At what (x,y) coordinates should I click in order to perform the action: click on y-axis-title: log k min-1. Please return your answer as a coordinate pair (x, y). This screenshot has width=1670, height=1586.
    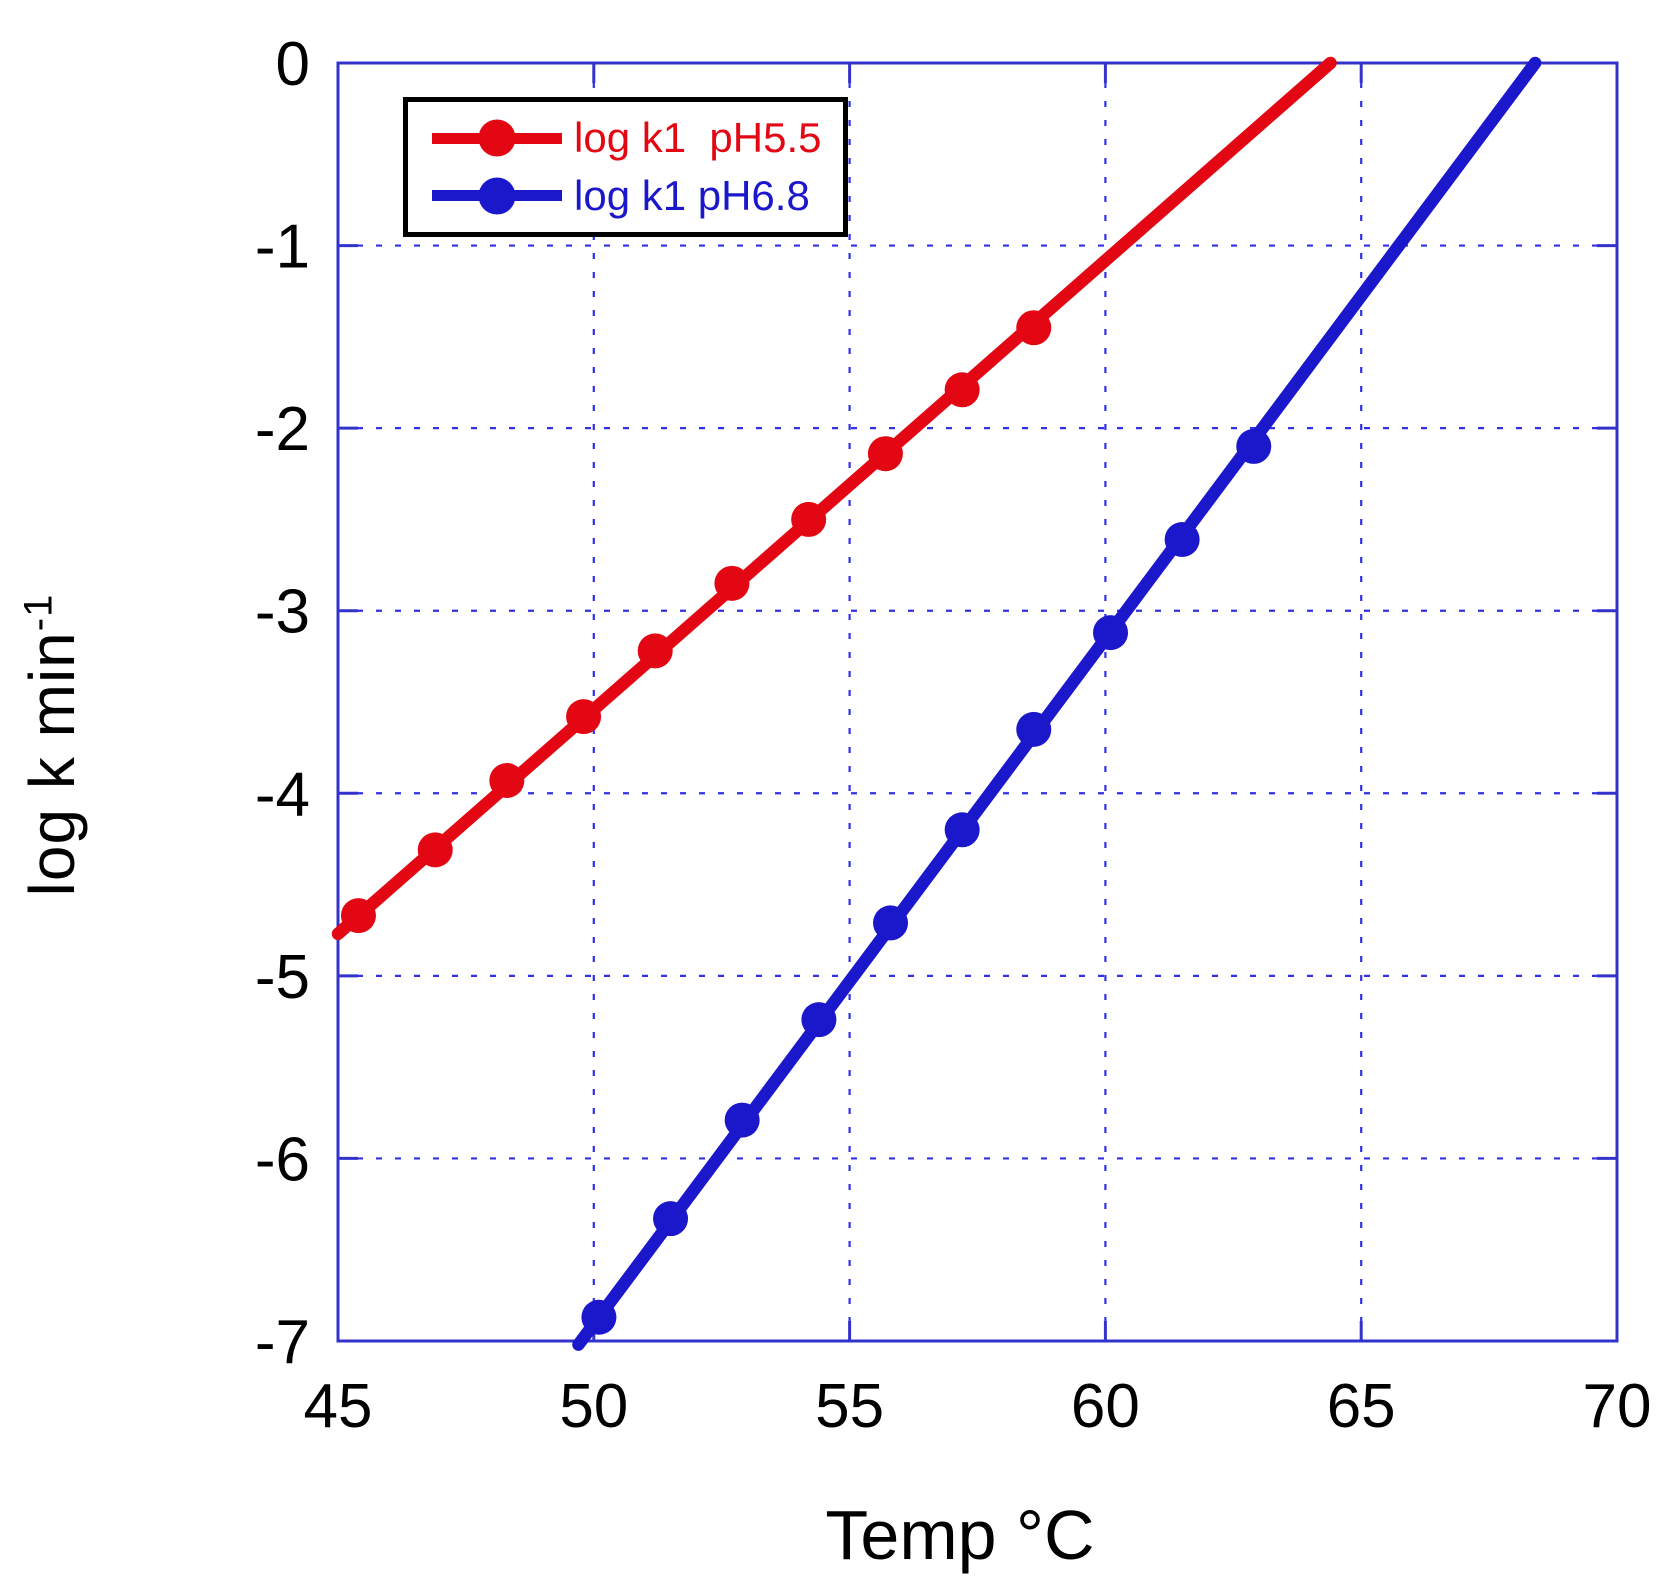
    Looking at the image, I should click on (52, 745).